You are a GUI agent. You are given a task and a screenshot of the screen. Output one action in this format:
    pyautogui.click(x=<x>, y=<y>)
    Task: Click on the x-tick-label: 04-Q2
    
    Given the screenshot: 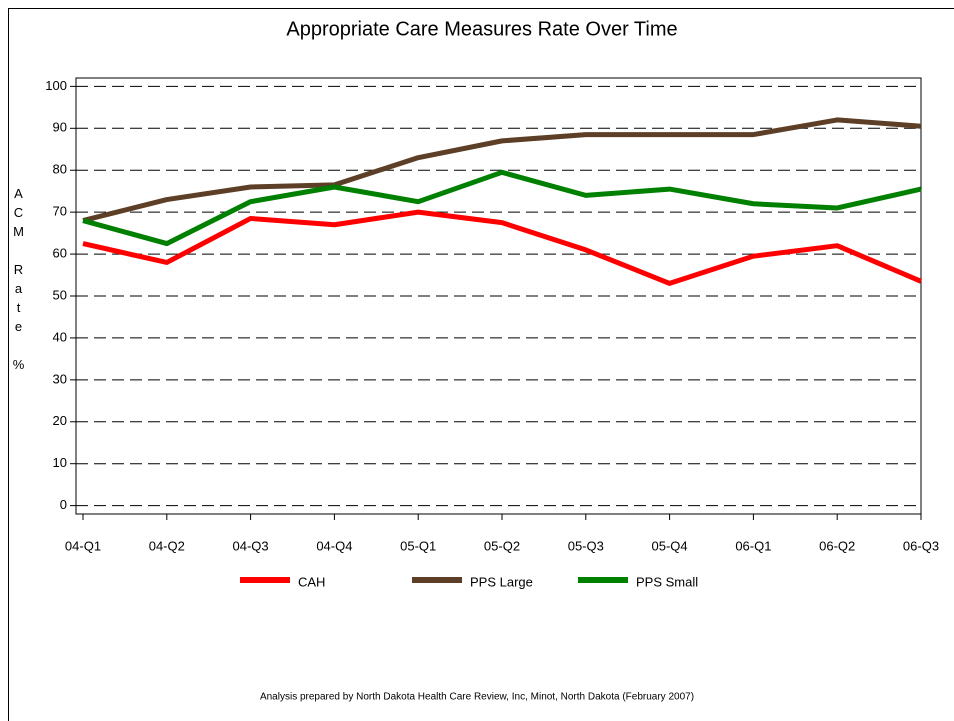 What is the action you would take?
    pyautogui.click(x=167, y=545)
    